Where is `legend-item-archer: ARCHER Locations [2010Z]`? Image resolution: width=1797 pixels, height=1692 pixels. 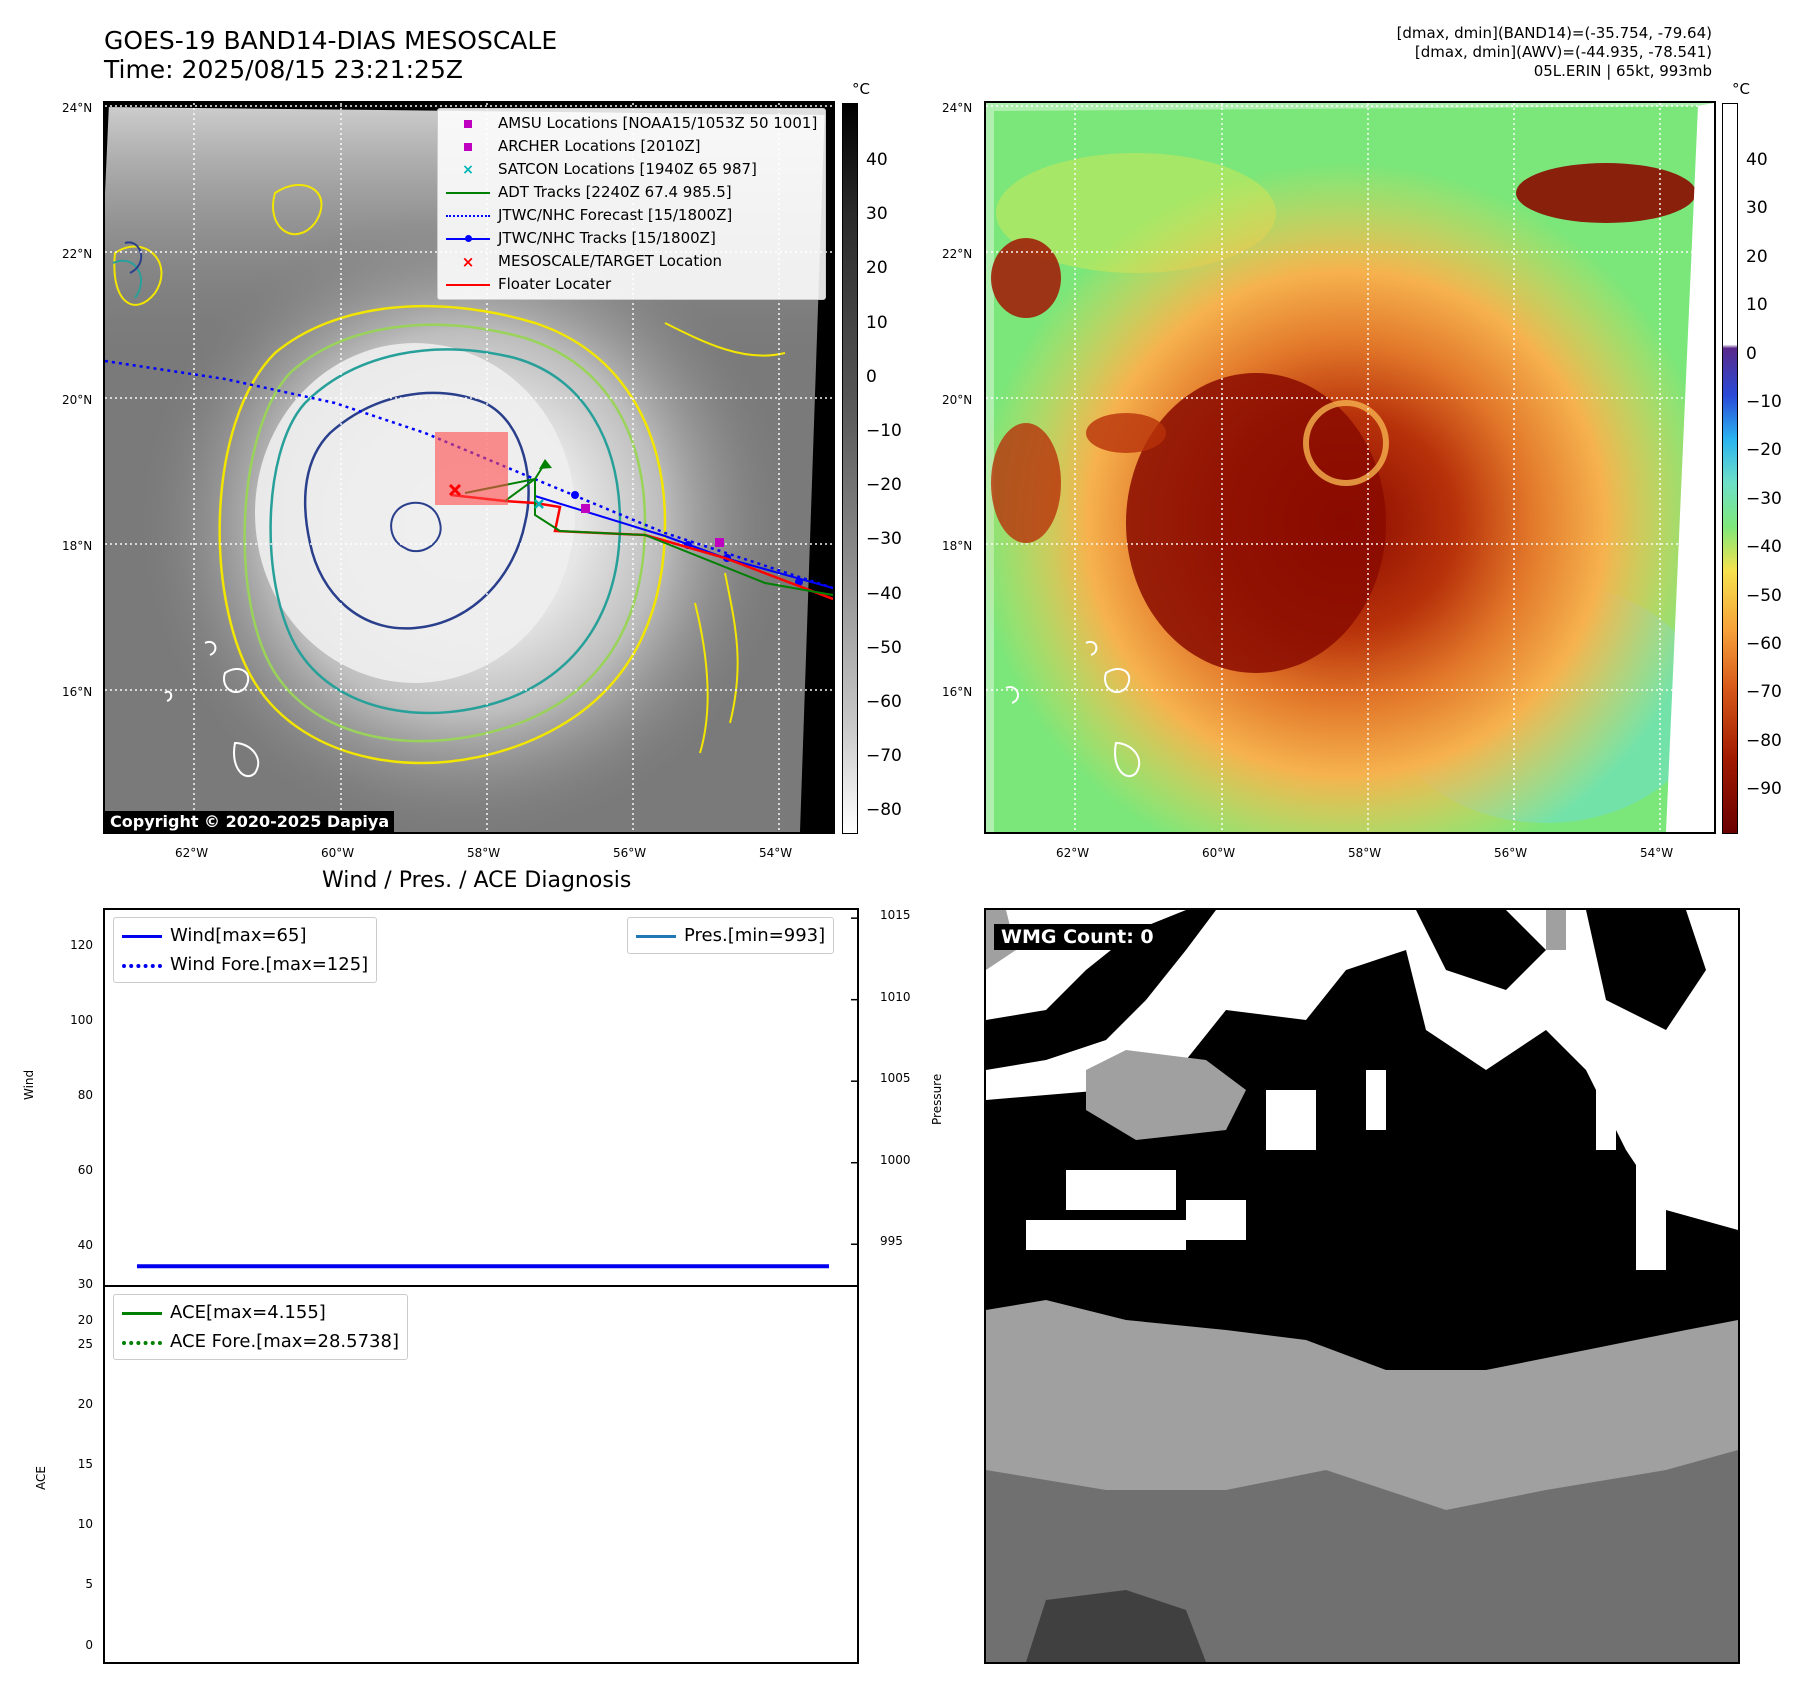
legend-item-archer: ARCHER Locations [2010Z] is located at coordinates (631, 146).